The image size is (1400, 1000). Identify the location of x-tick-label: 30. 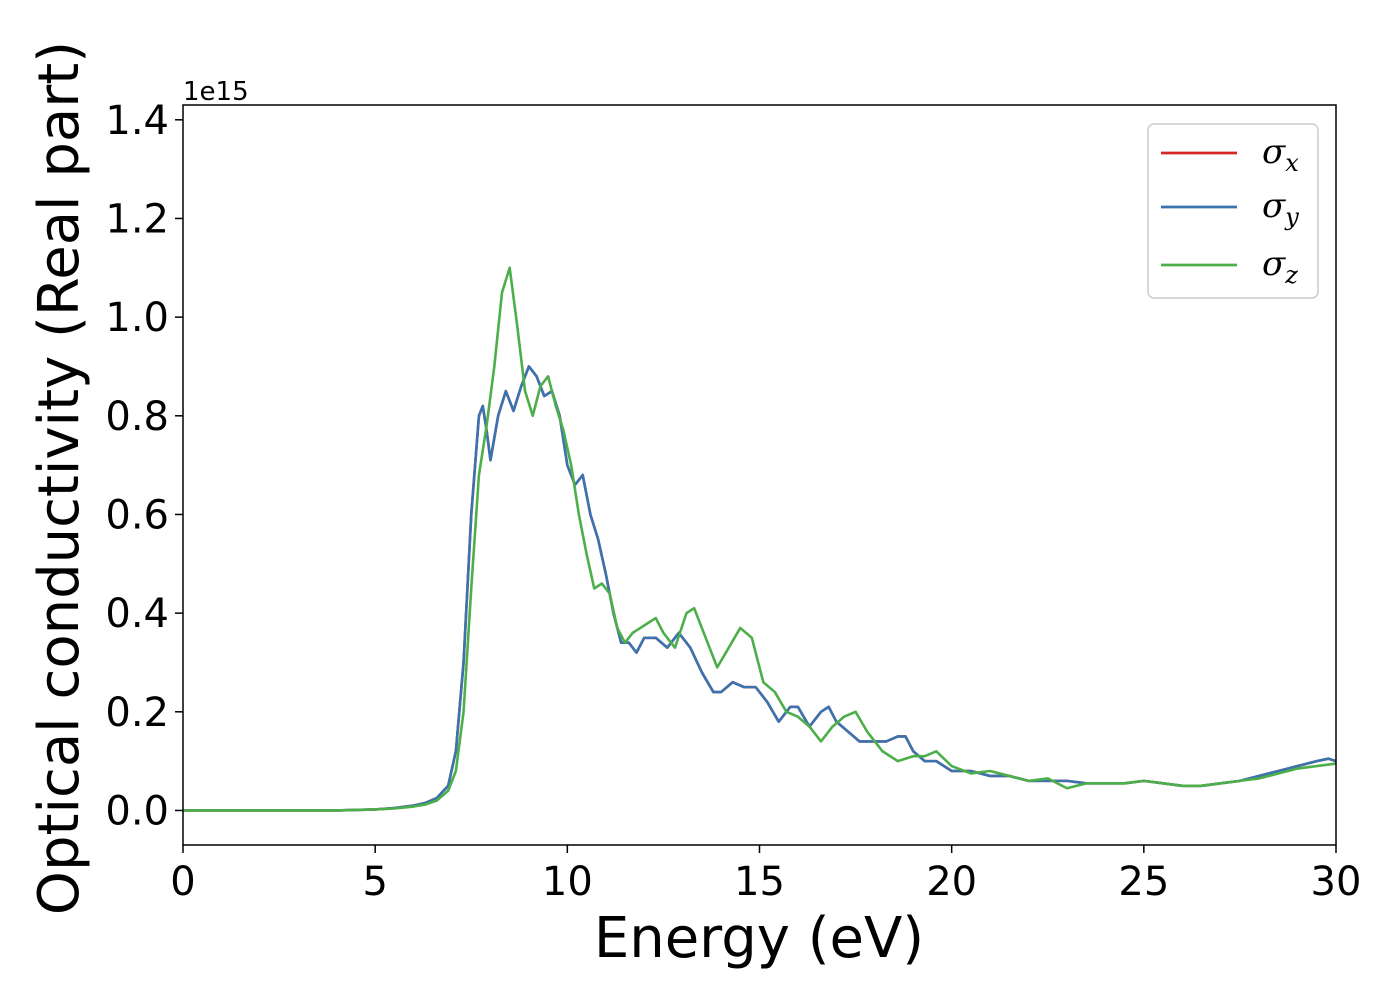
(1336, 882).